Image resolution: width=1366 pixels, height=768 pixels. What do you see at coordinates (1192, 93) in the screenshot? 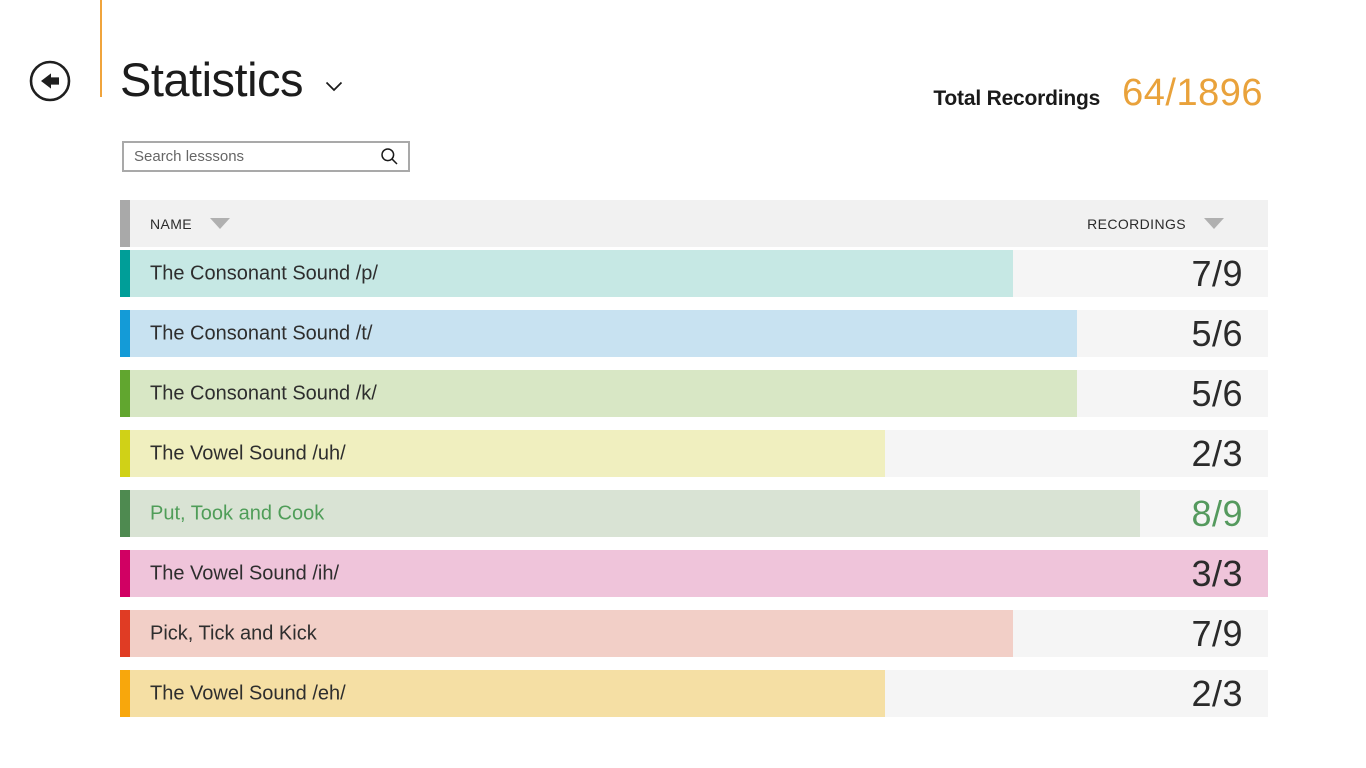
I see `total-recordings-value: 64/1896` at bounding box center [1192, 93].